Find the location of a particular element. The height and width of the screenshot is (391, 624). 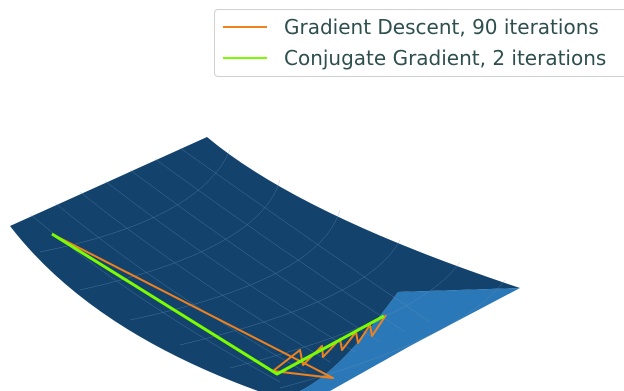

legend-swatch-conjugate-gradient is located at coordinates (245, 58).